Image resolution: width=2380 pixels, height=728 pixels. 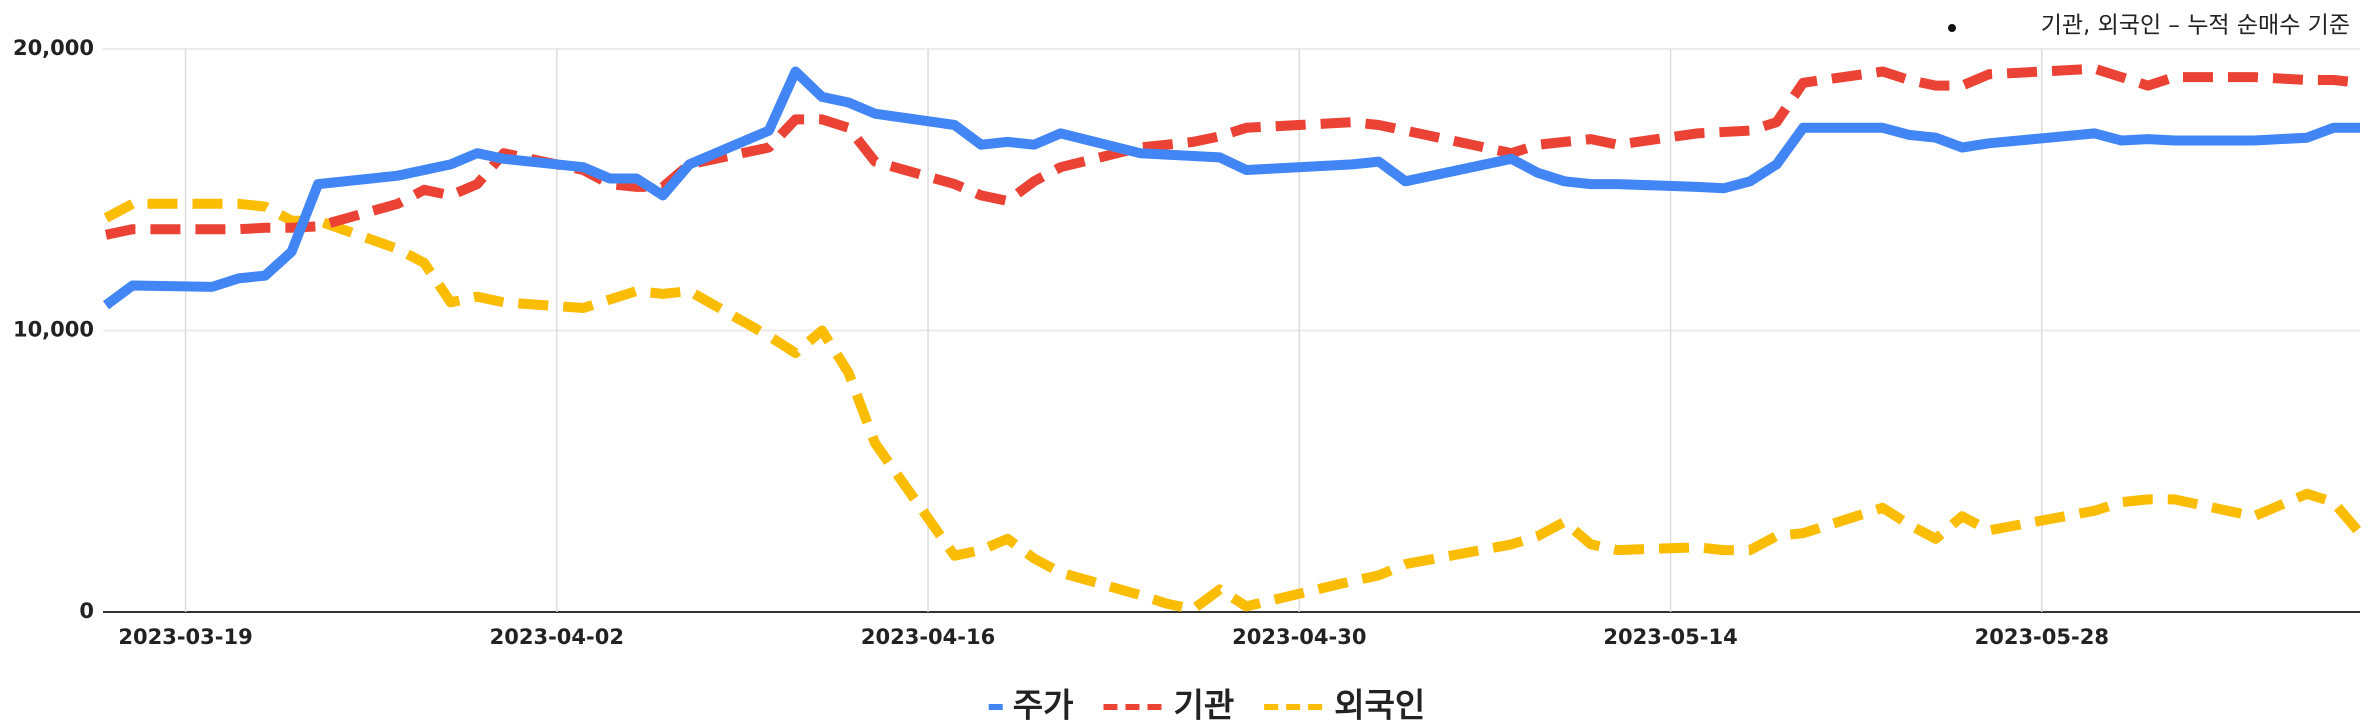 What do you see at coordinates (2195, 26) in the screenshot?
I see `annotation: 기관, 외국인 – 누적 순매수 기준` at bounding box center [2195, 26].